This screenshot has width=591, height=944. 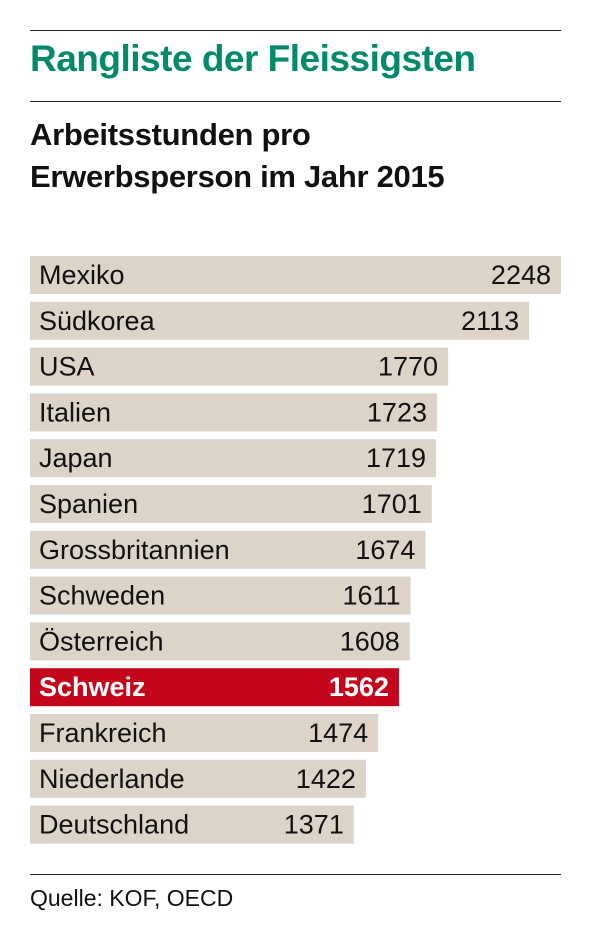 I want to click on value-label: 1611, so click(x=371, y=596).